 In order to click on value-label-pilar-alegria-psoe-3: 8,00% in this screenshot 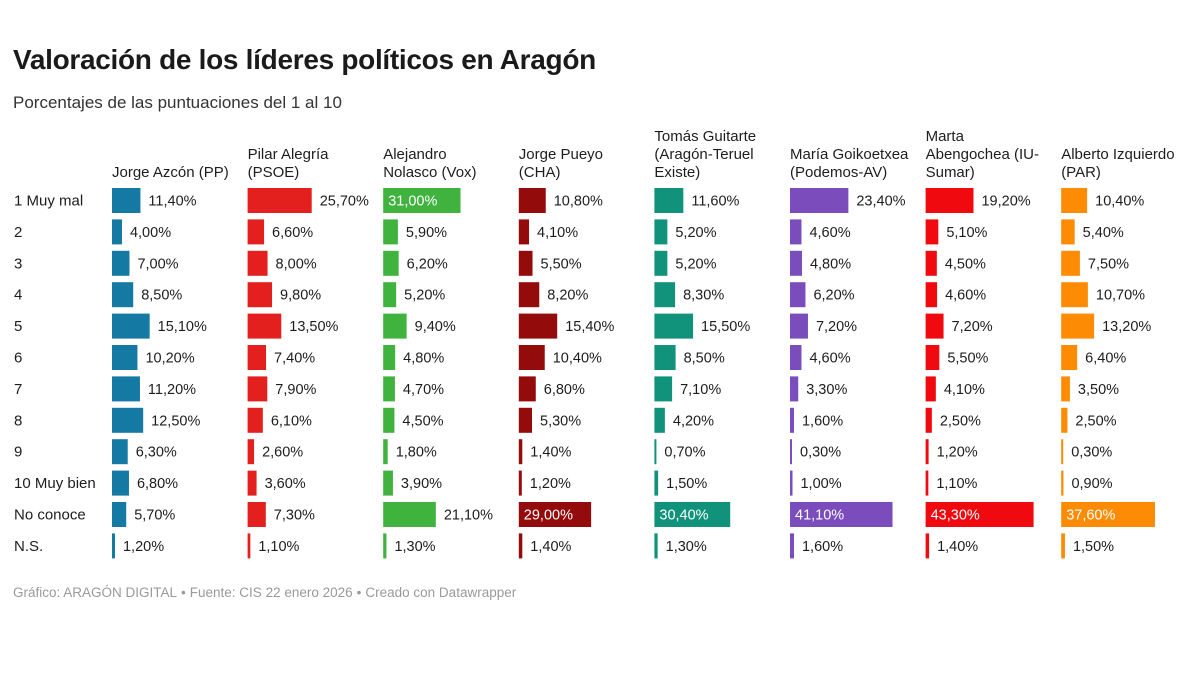, I will do `click(296, 264)`.